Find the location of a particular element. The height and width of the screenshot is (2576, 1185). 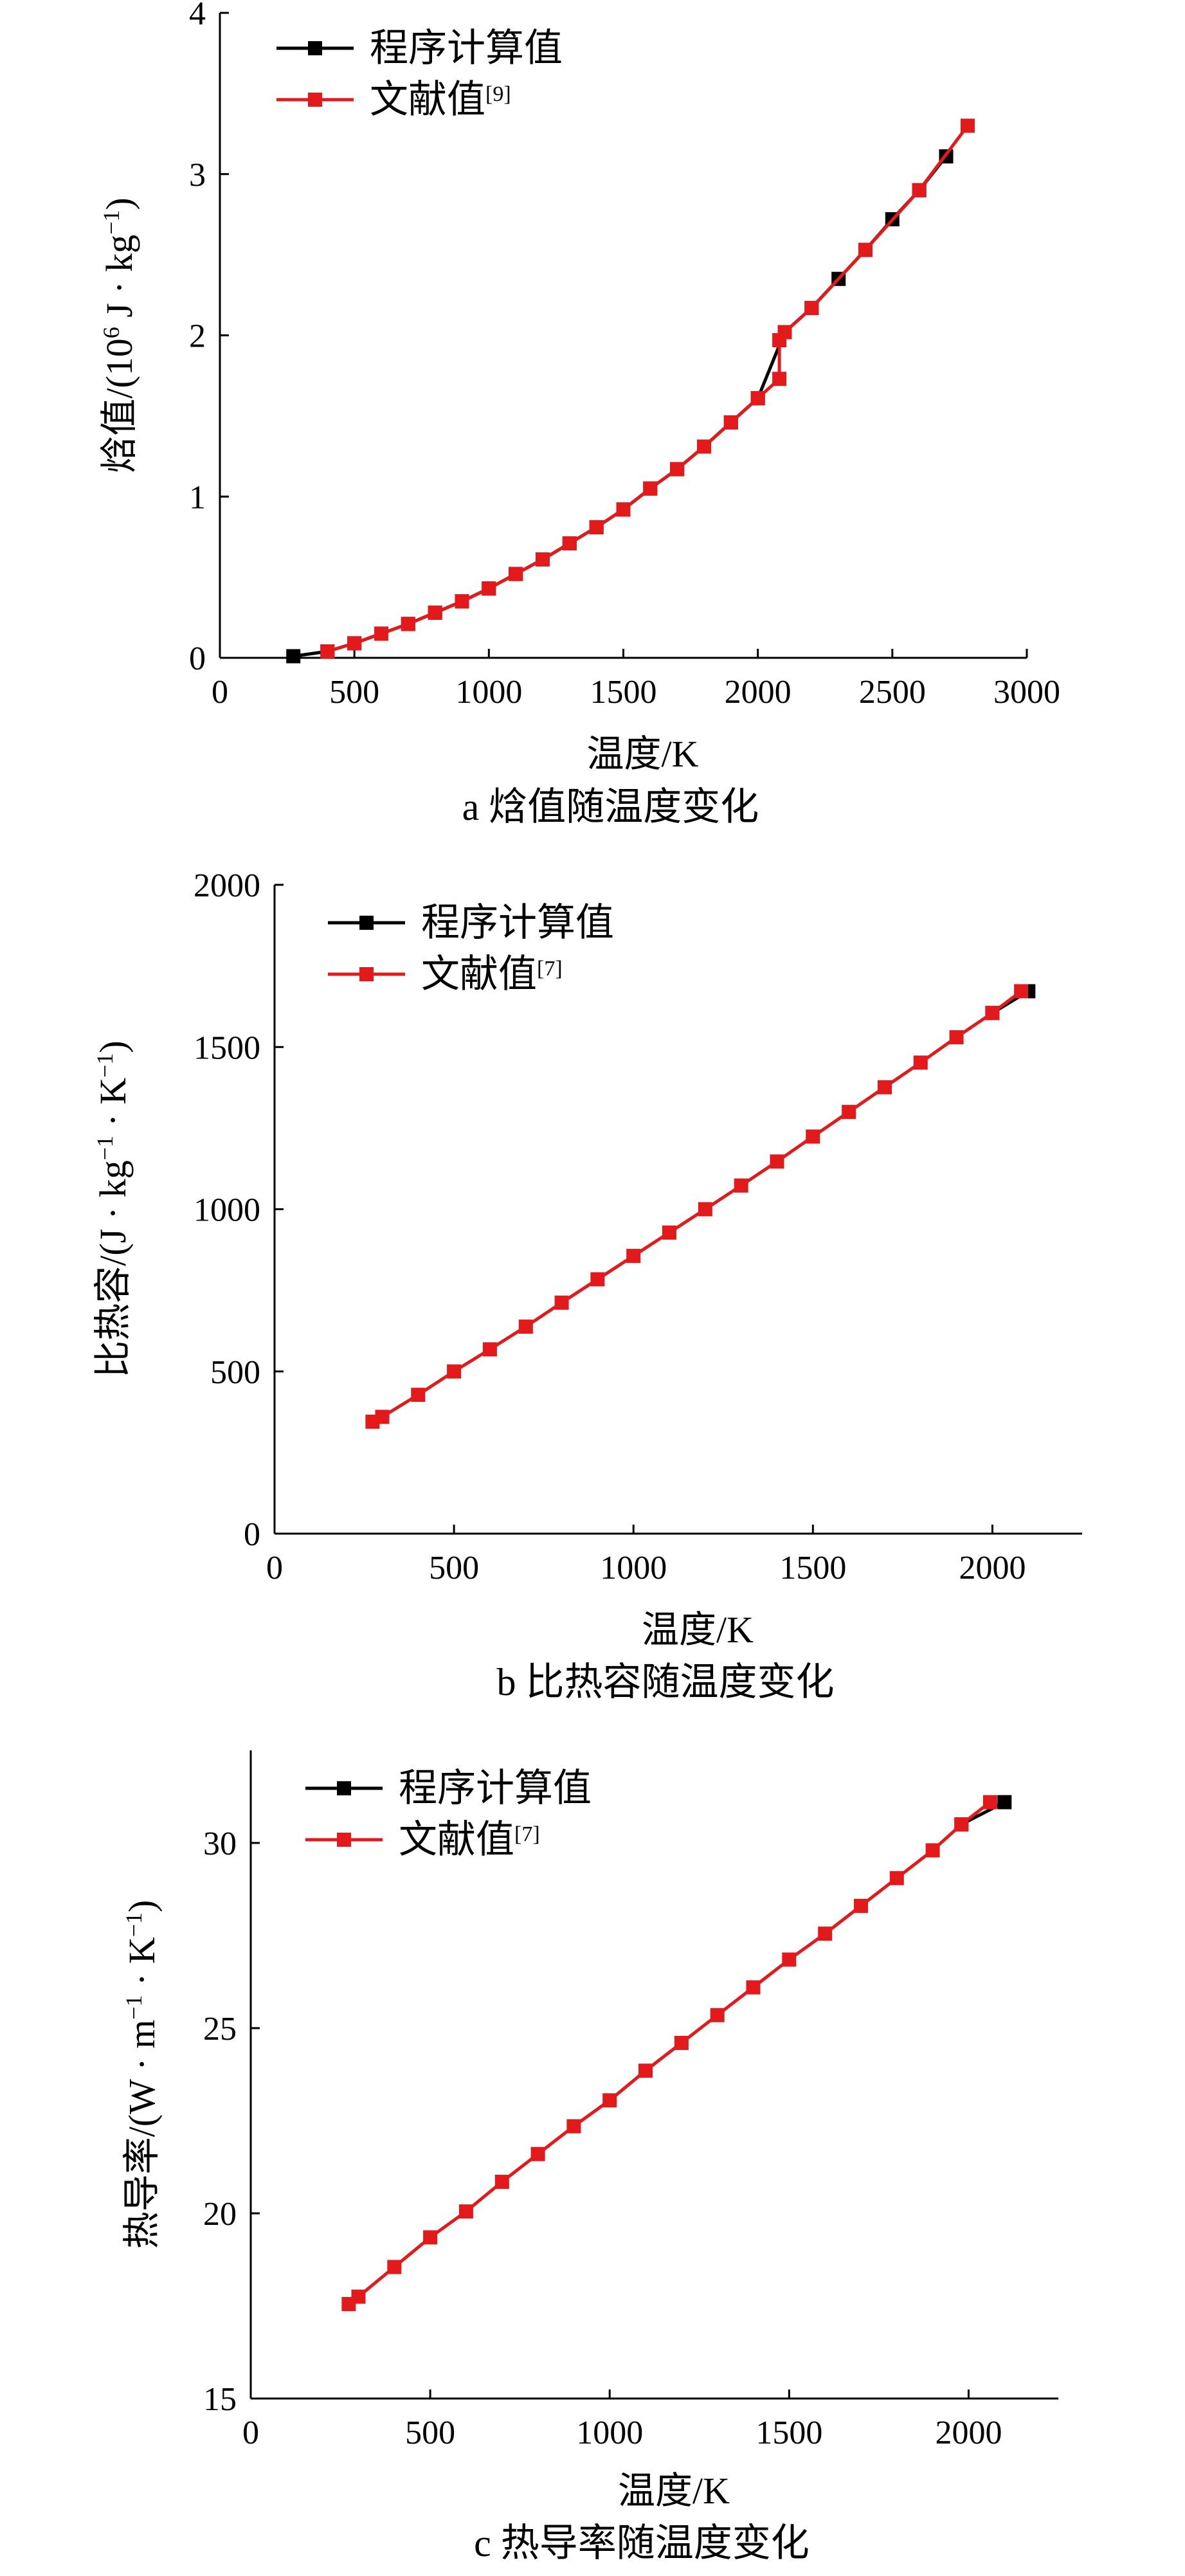

panel-caption: c 热导率随温度变化 is located at coordinates (642, 2543).